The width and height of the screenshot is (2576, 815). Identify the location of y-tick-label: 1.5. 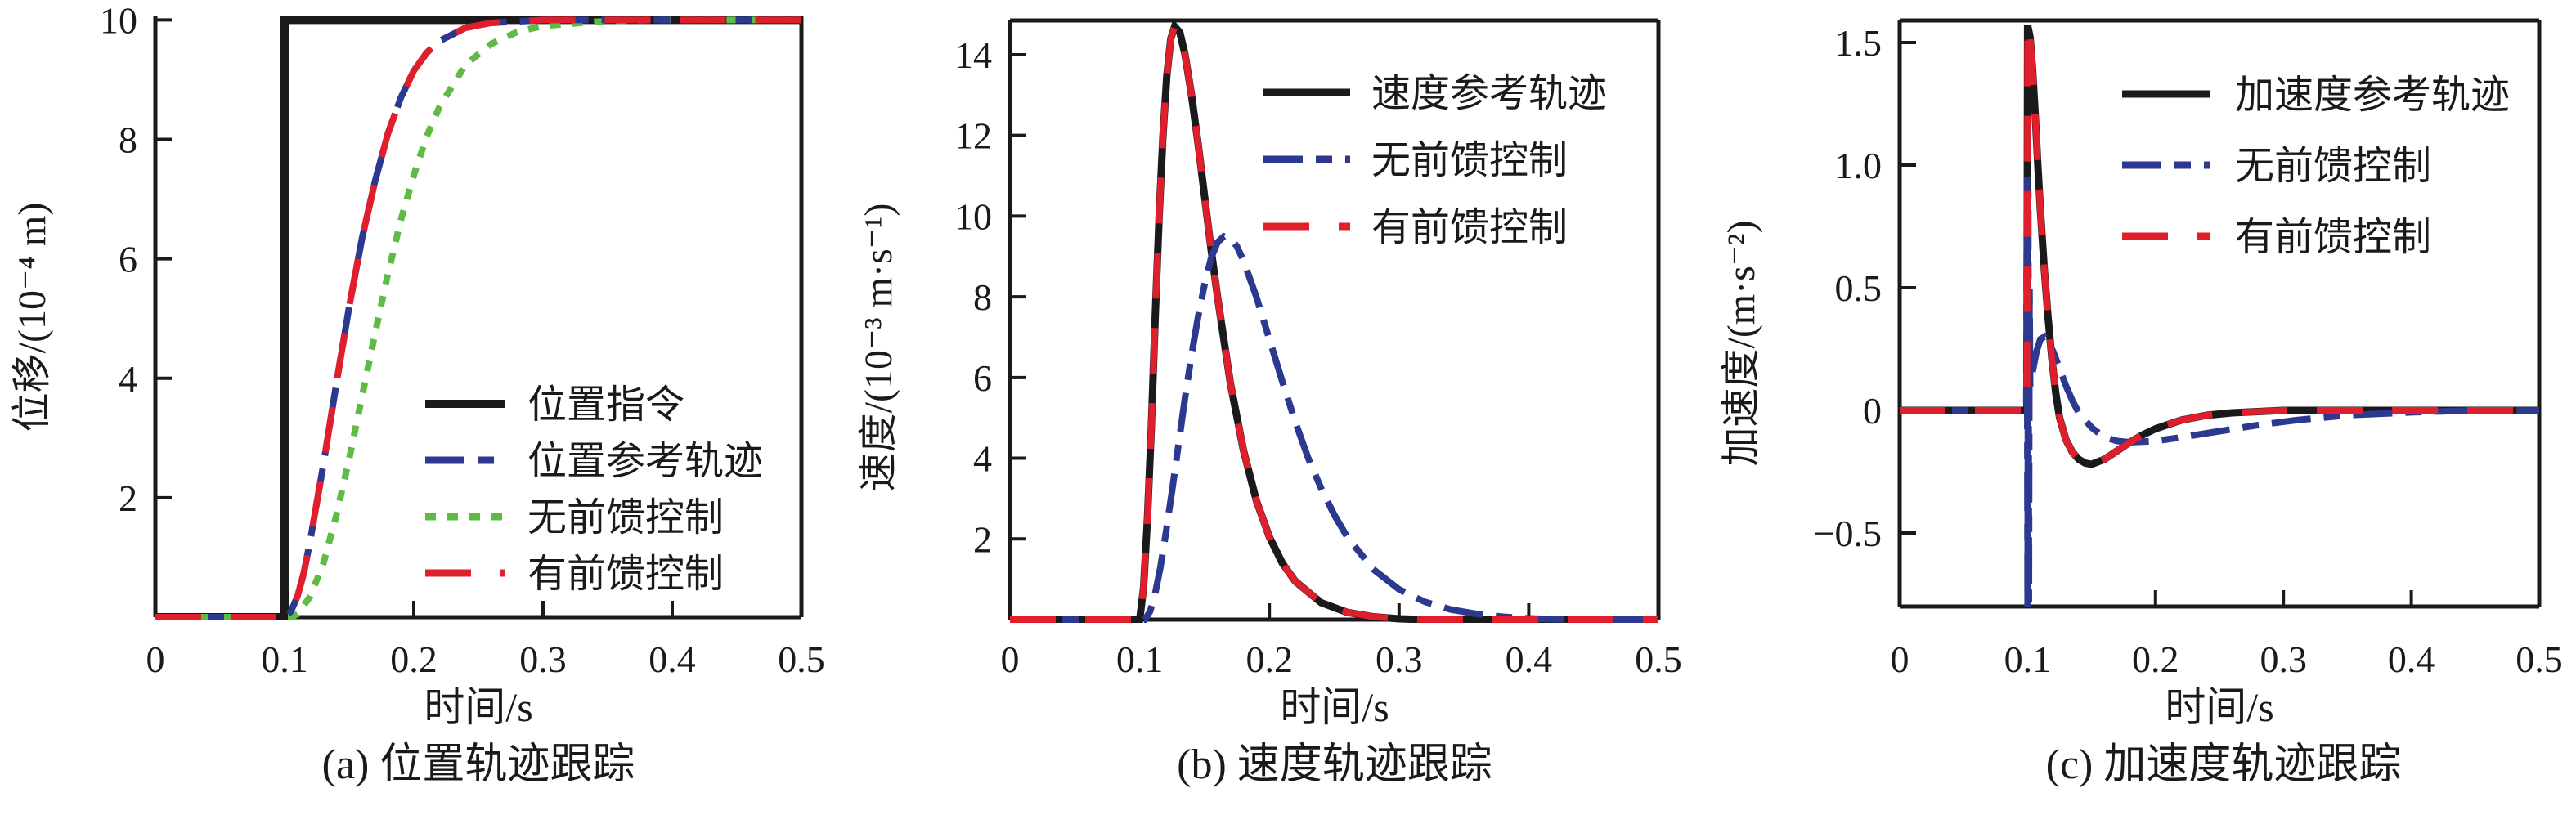
(1859, 43).